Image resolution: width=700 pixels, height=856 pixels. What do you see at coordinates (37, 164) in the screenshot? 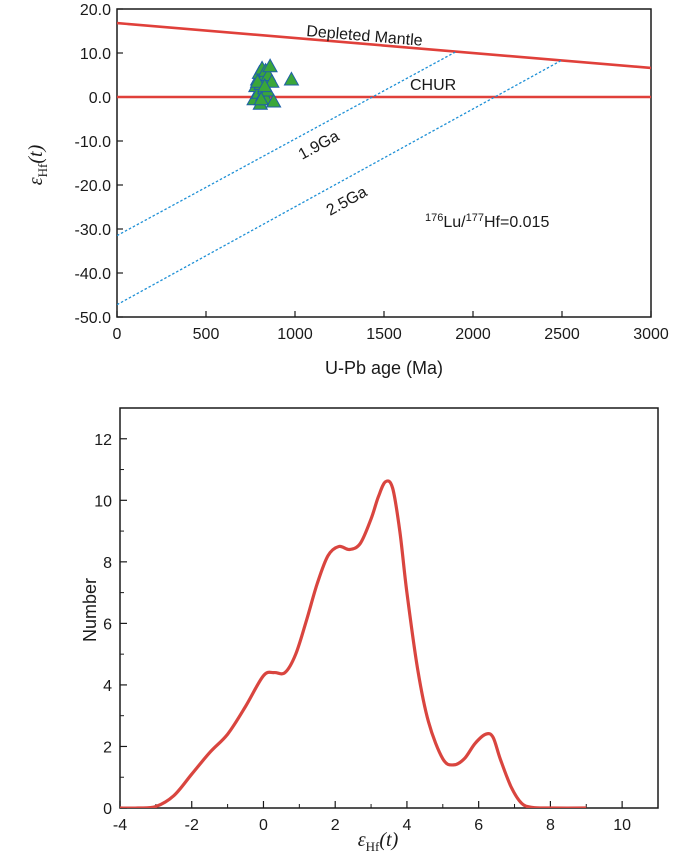
I see `y-axis-label-1: εHf(t)` at bounding box center [37, 164].